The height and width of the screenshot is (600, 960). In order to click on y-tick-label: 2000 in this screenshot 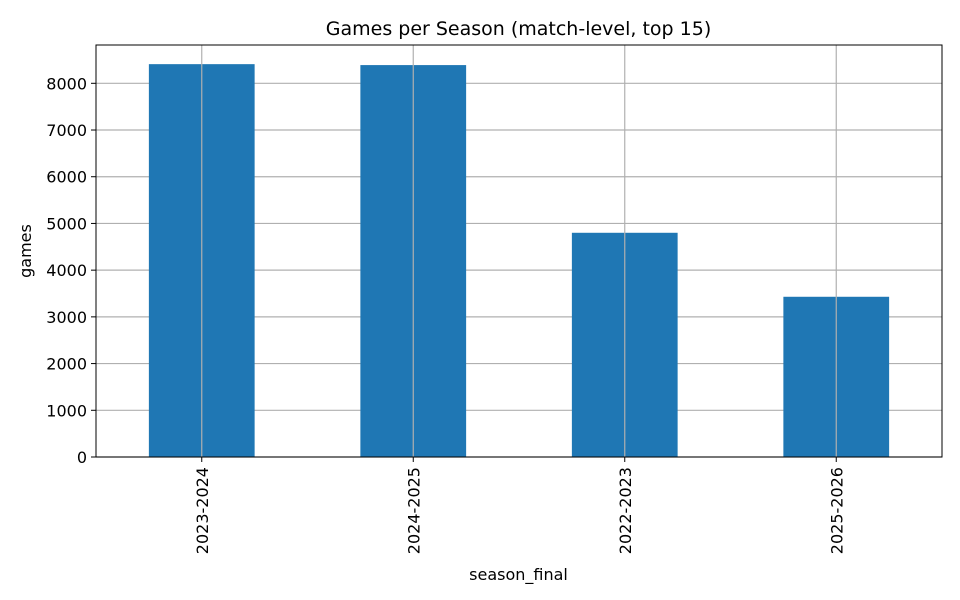, I will do `click(66, 364)`.